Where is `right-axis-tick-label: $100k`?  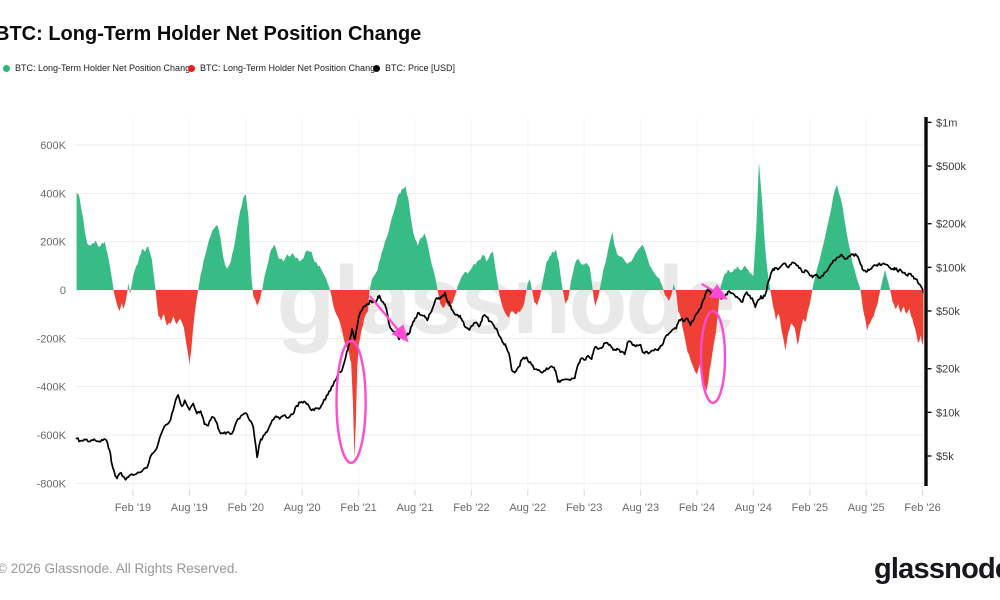 right-axis-tick-label: $100k is located at coordinates (951, 268).